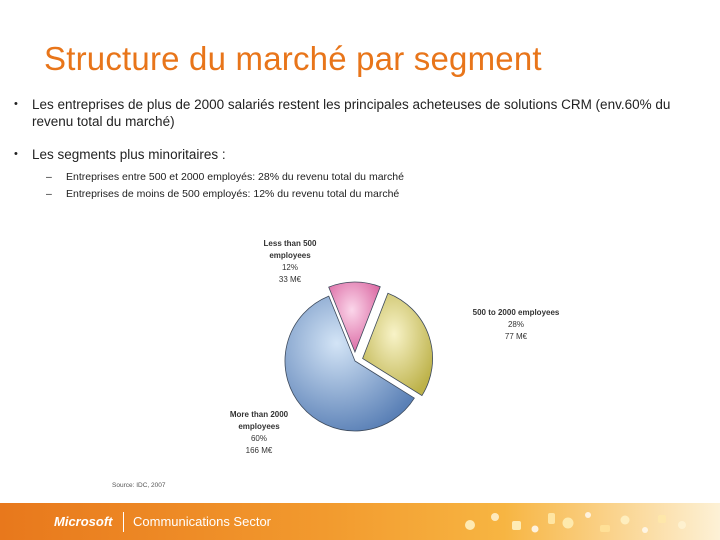 The height and width of the screenshot is (540, 720). I want to click on slice-percent-mid: 28%, so click(516, 324).